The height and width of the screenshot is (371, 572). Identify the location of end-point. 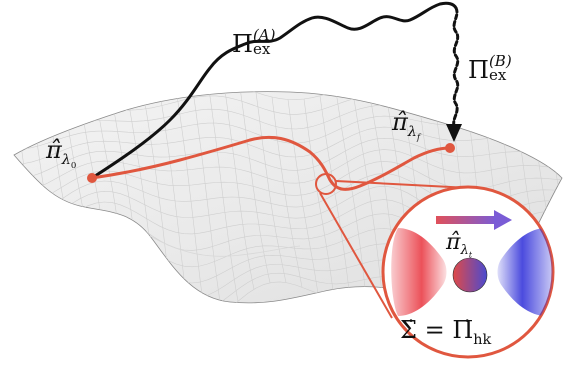
(450, 148).